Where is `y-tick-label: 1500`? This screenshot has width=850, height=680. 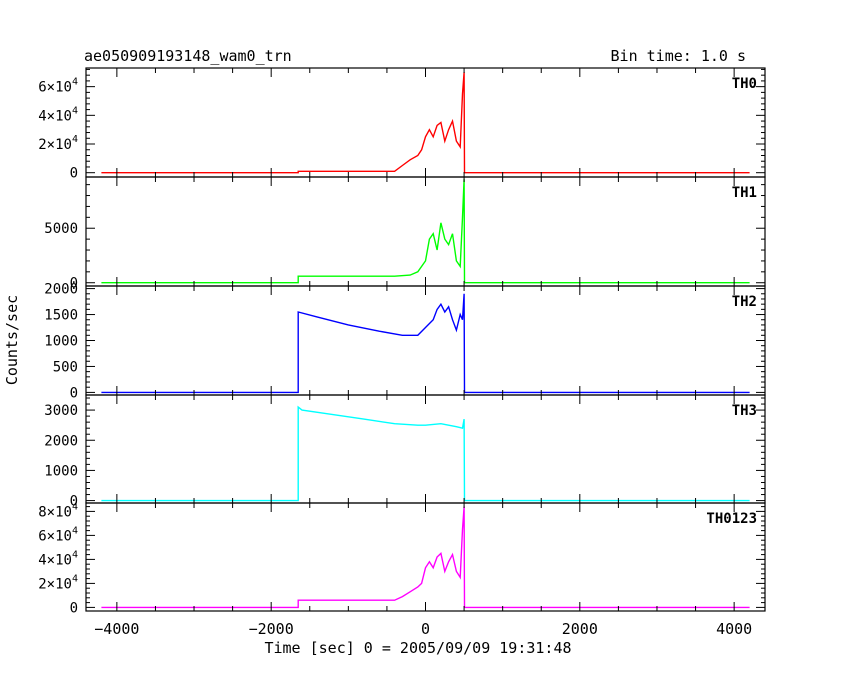
y-tick-label: 1500 is located at coordinates (61, 316).